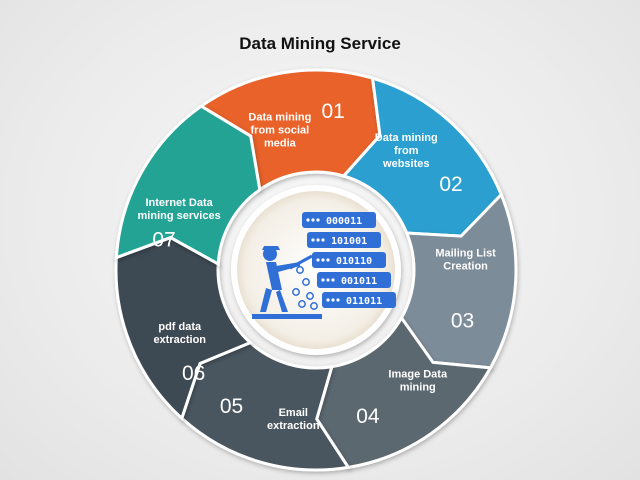  I want to click on step-label-05: Email extraction, so click(293, 419).